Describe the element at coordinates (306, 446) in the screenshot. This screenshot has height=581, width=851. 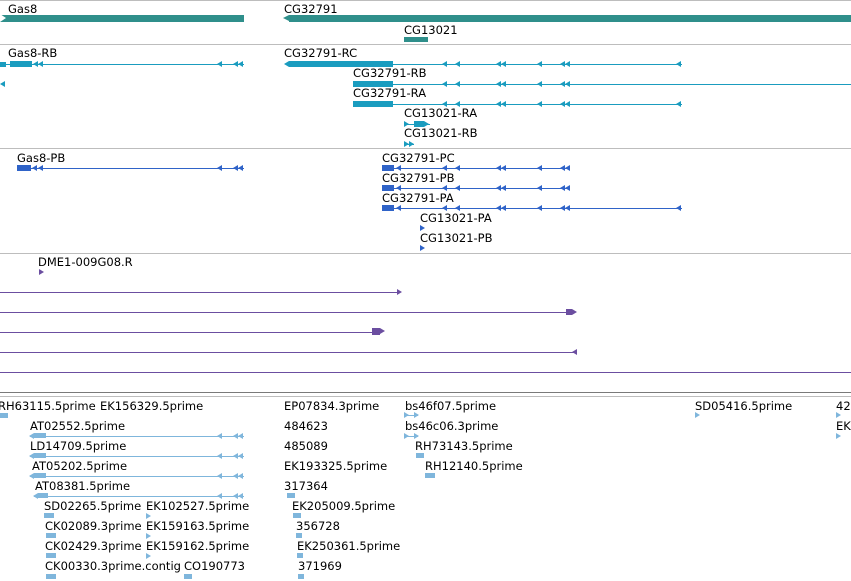
I see `est-label: 485089` at that location.